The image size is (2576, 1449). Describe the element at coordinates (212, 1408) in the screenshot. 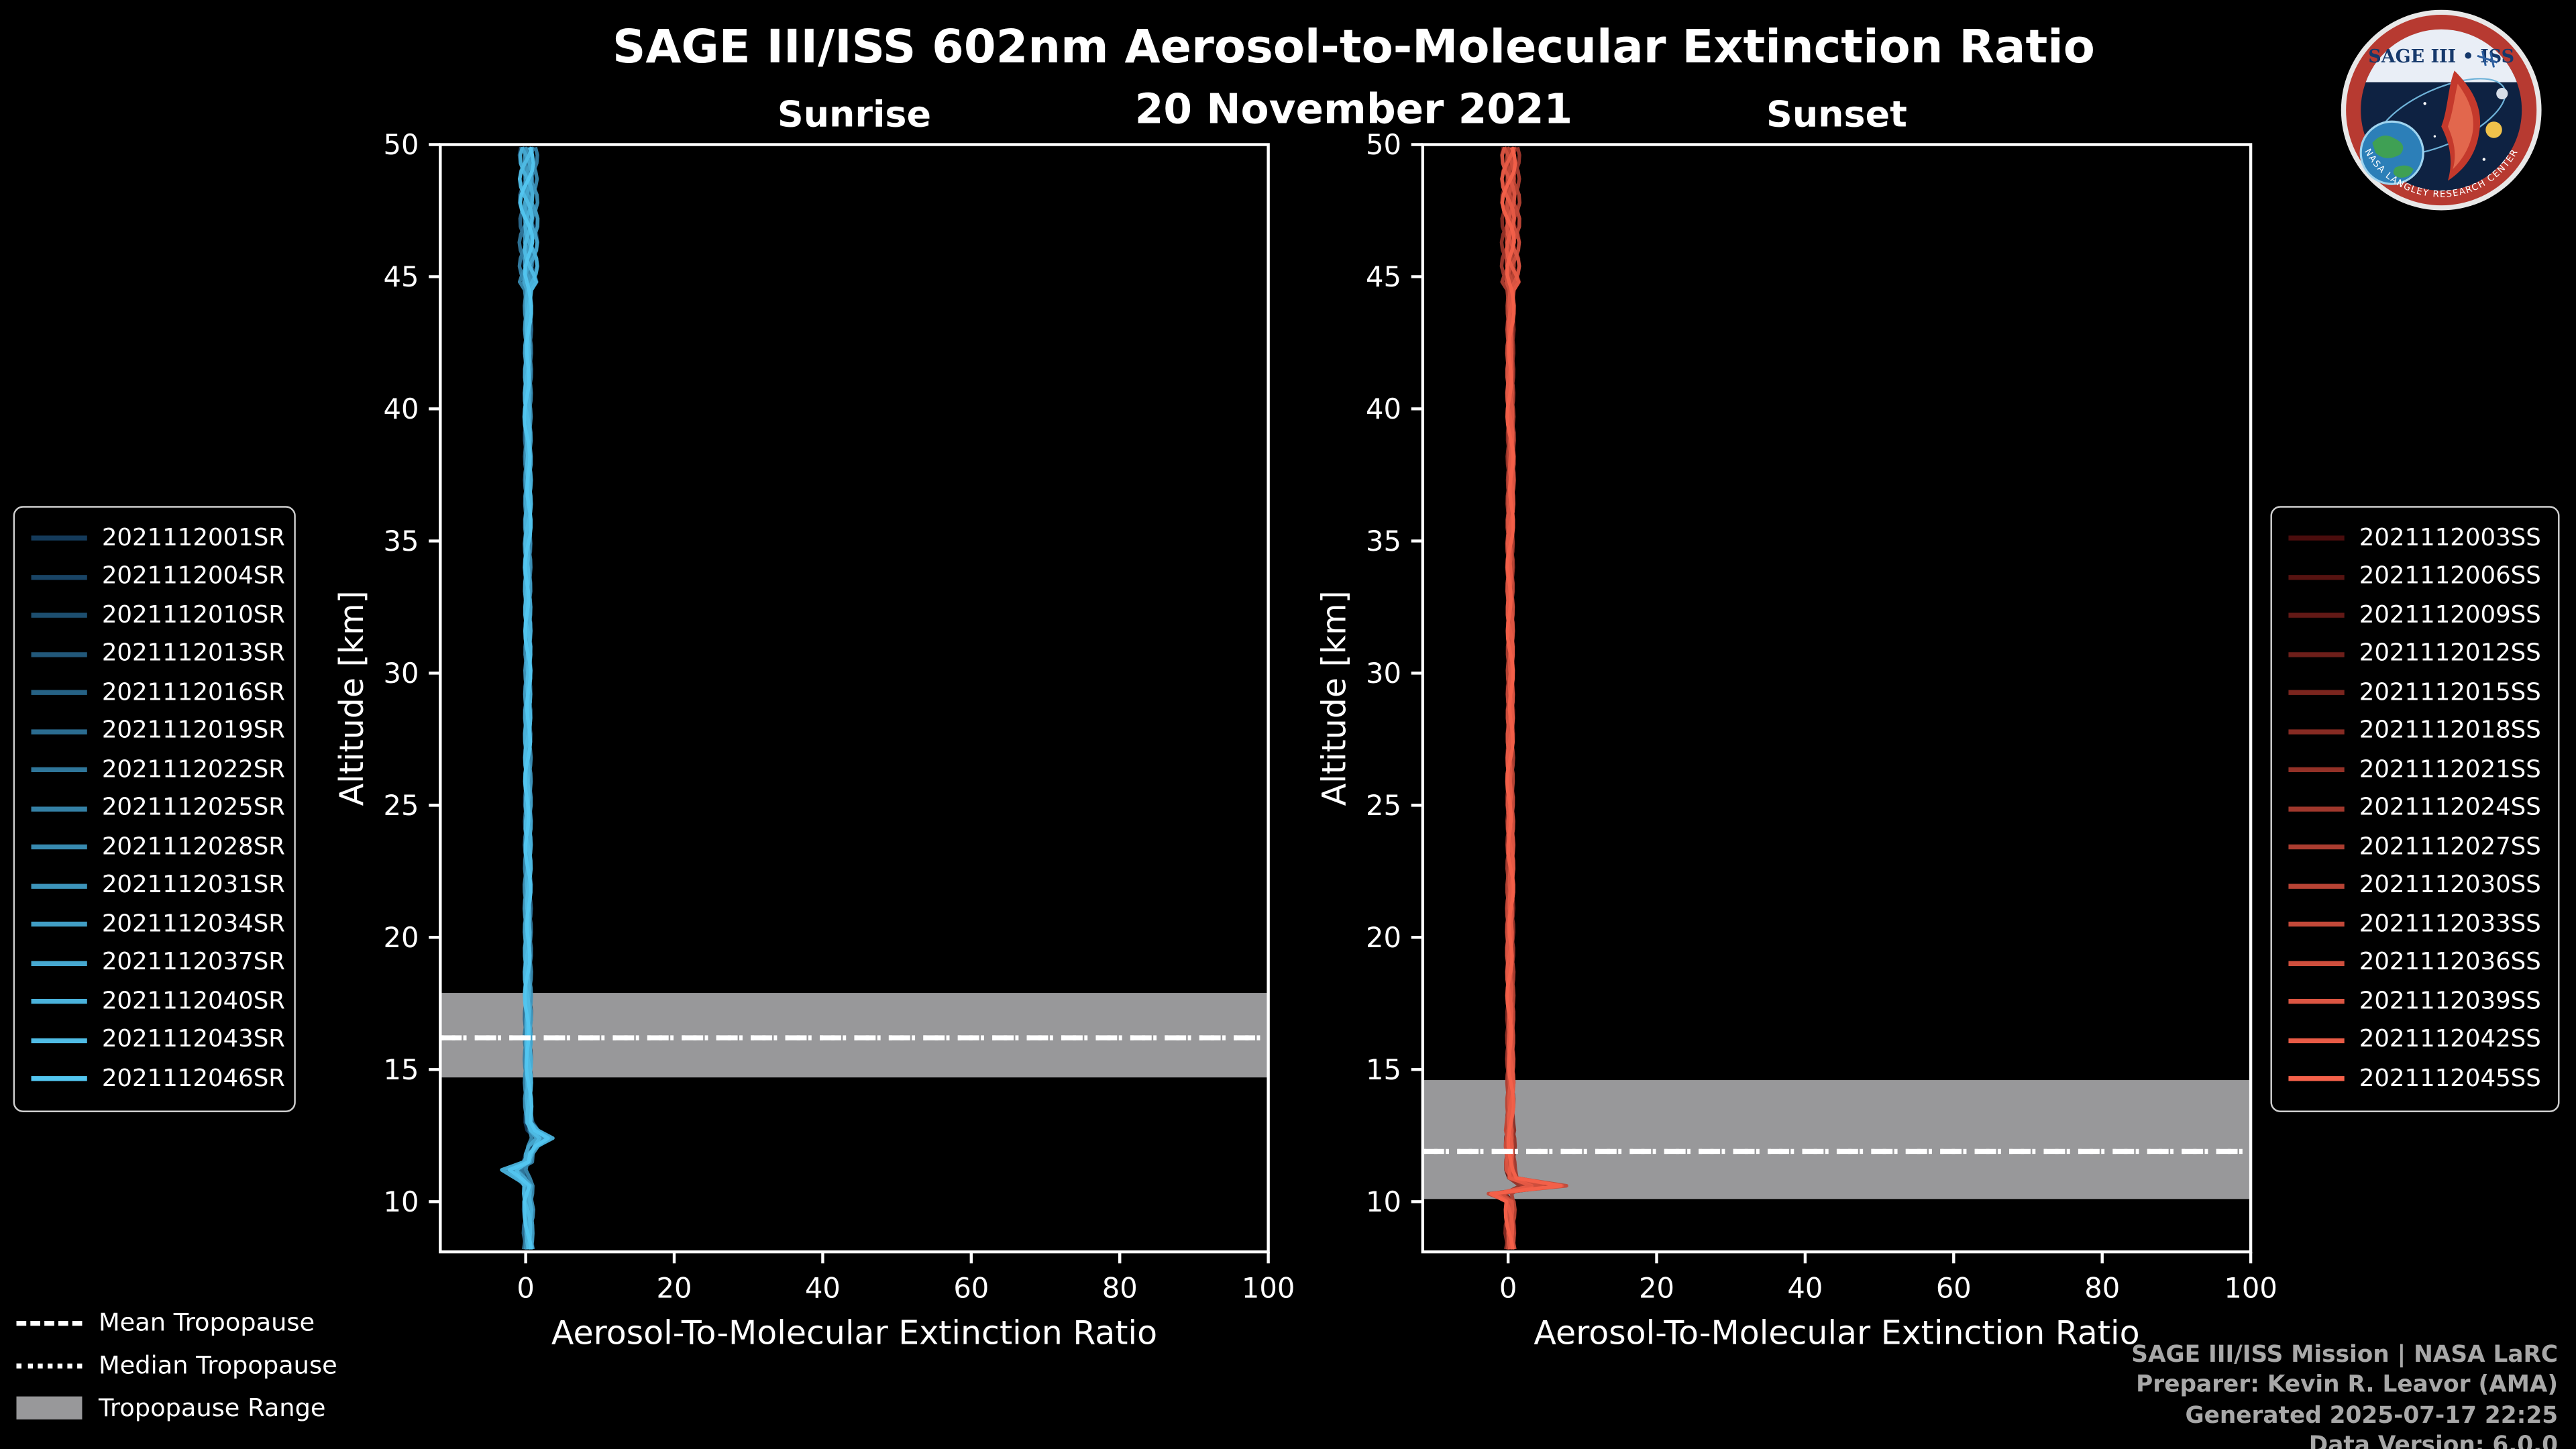

I see `tropopause-legend-label: Tropopause Range` at that location.